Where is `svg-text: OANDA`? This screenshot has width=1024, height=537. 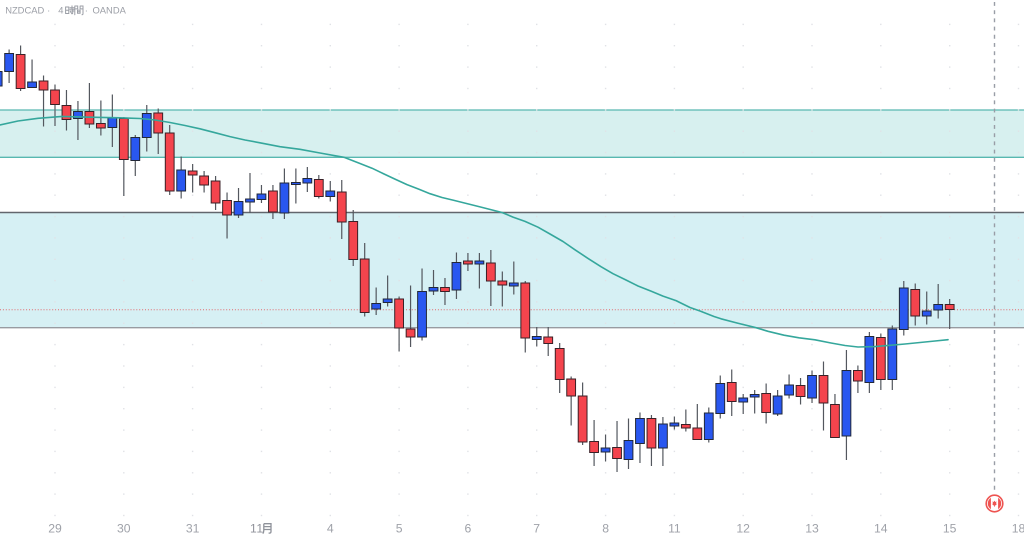 svg-text: OANDA is located at coordinates (110, 10).